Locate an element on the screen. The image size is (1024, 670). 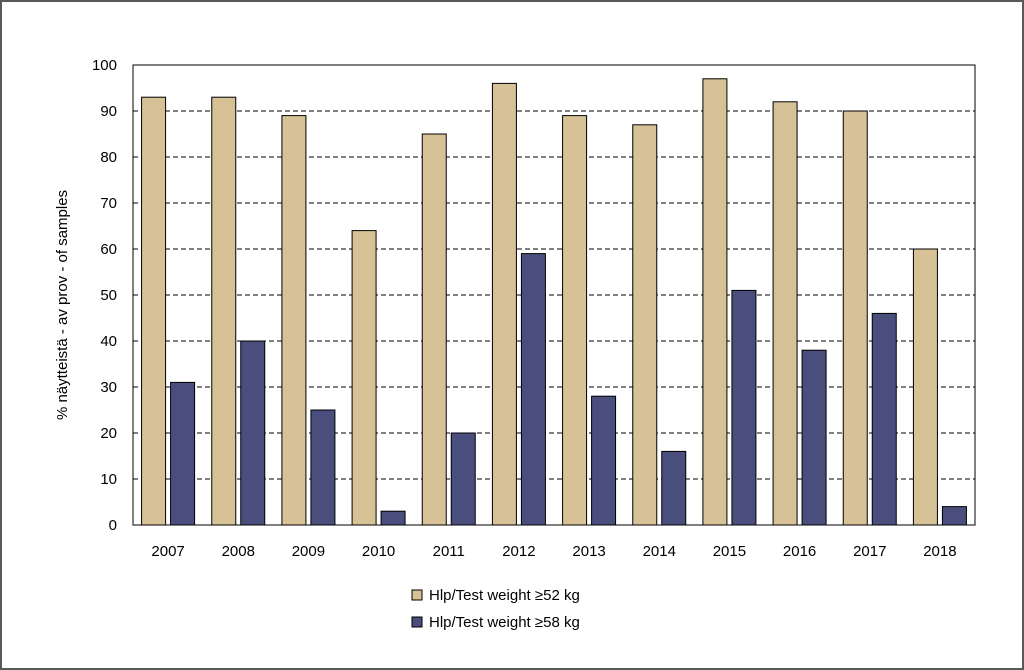
legend-label-52kg: Hlp/Test weight ≥52 kg is located at coordinates (504, 595).